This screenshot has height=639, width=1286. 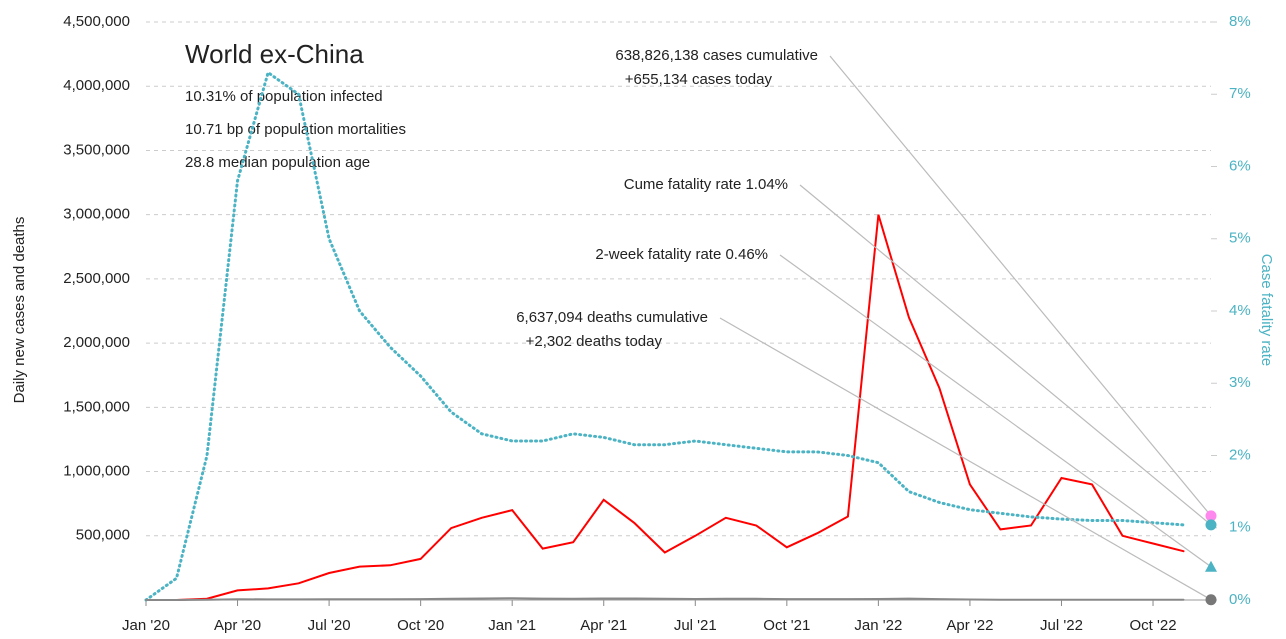 What do you see at coordinates (96, 149) in the screenshot?
I see `y-tick-label: 3,500,000` at bounding box center [96, 149].